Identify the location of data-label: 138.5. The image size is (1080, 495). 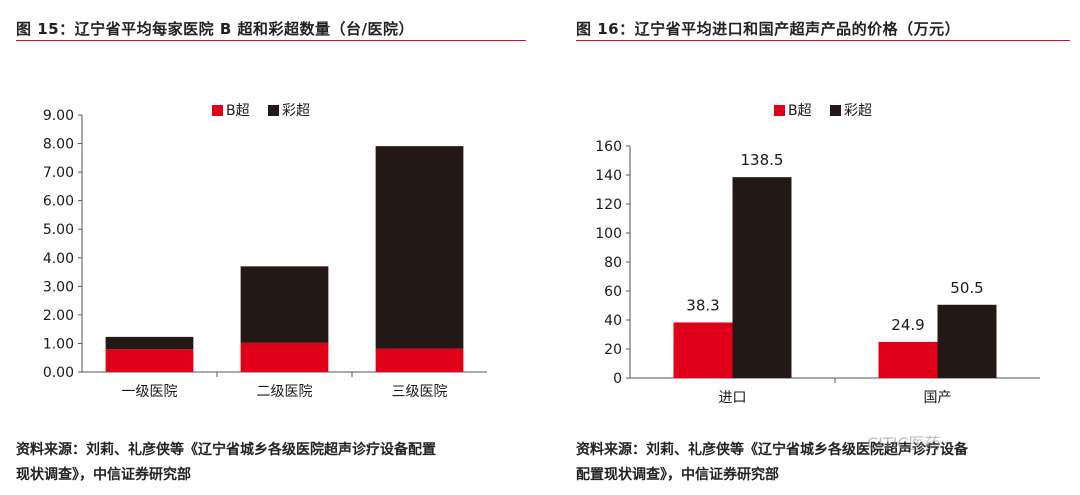
(762, 160).